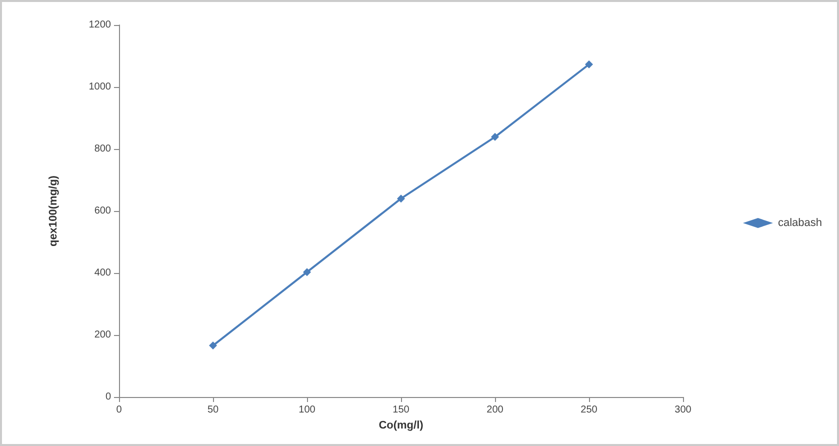 This screenshot has width=839, height=446. What do you see at coordinates (108, 397) in the screenshot?
I see `y-tick-label: 0` at bounding box center [108, 397].